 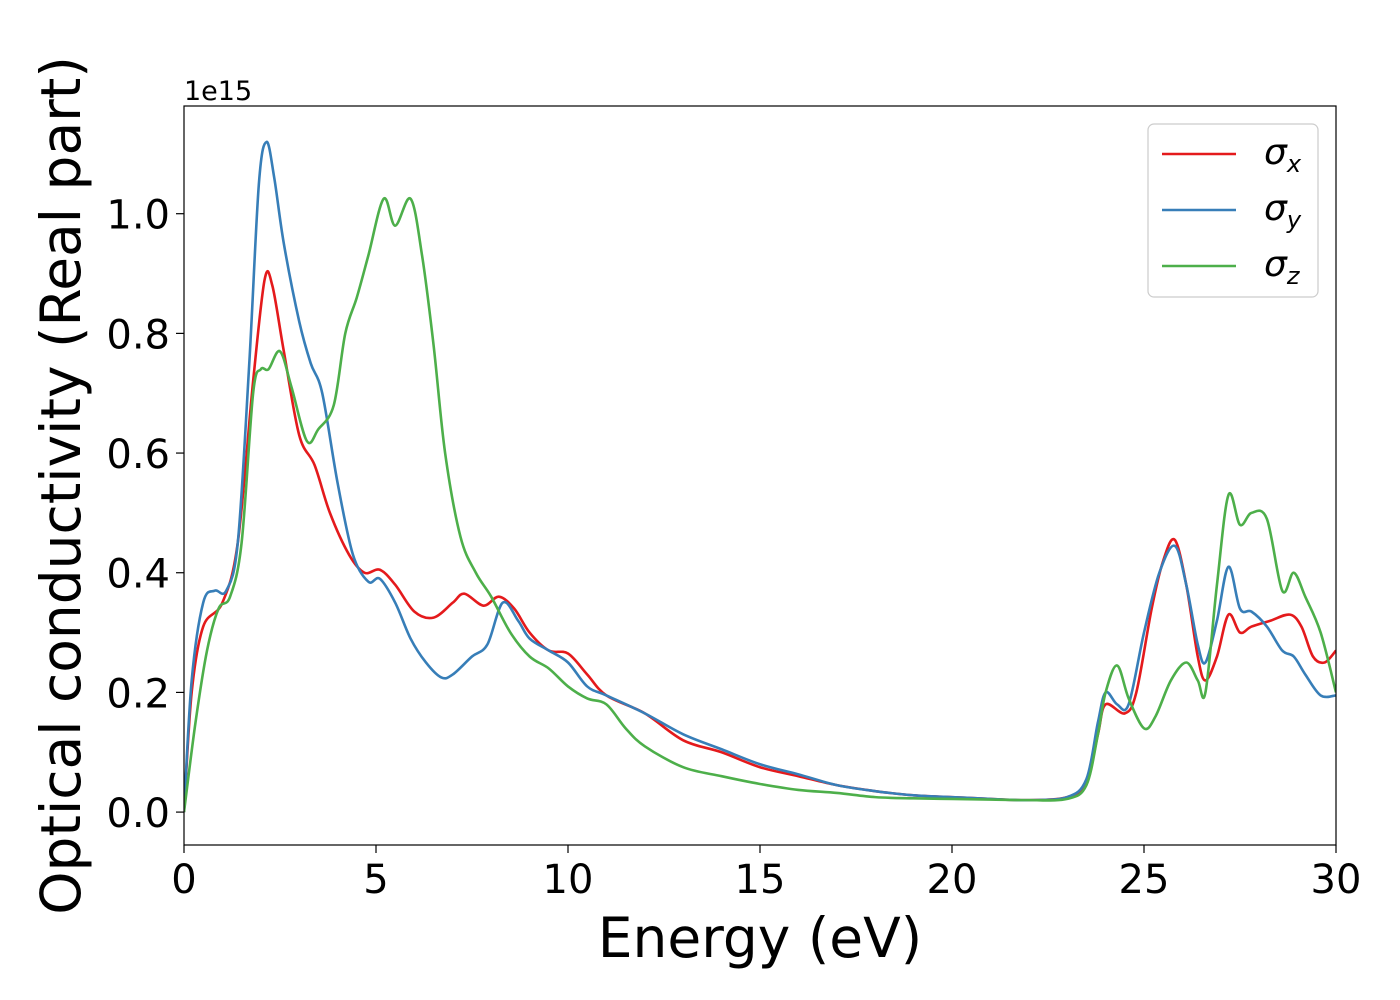 I want to click on x-tick-label: 0, so click(x=183, y=880).